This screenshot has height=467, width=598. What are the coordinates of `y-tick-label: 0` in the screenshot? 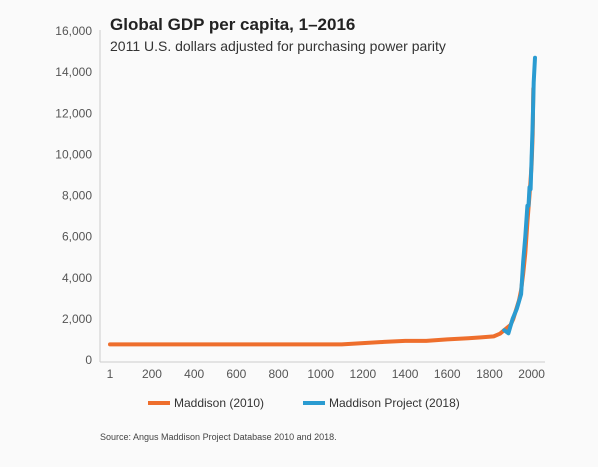 It's located at (88, 360).